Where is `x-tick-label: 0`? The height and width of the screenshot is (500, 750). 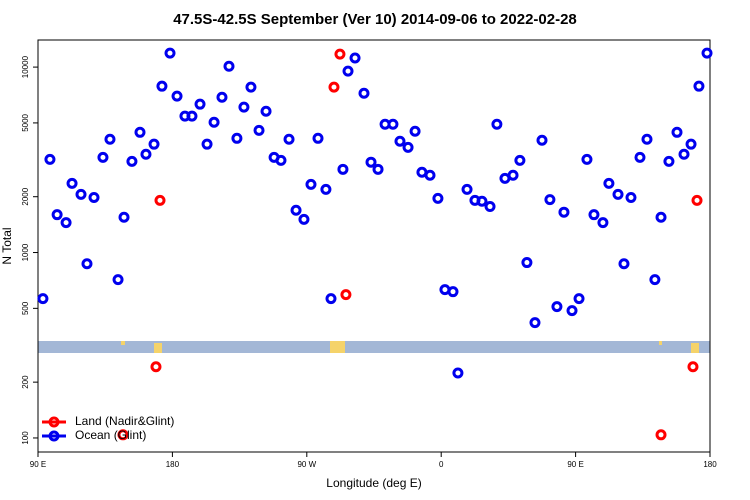
x-tick-label: 0 is located at coordinates (441, 464).